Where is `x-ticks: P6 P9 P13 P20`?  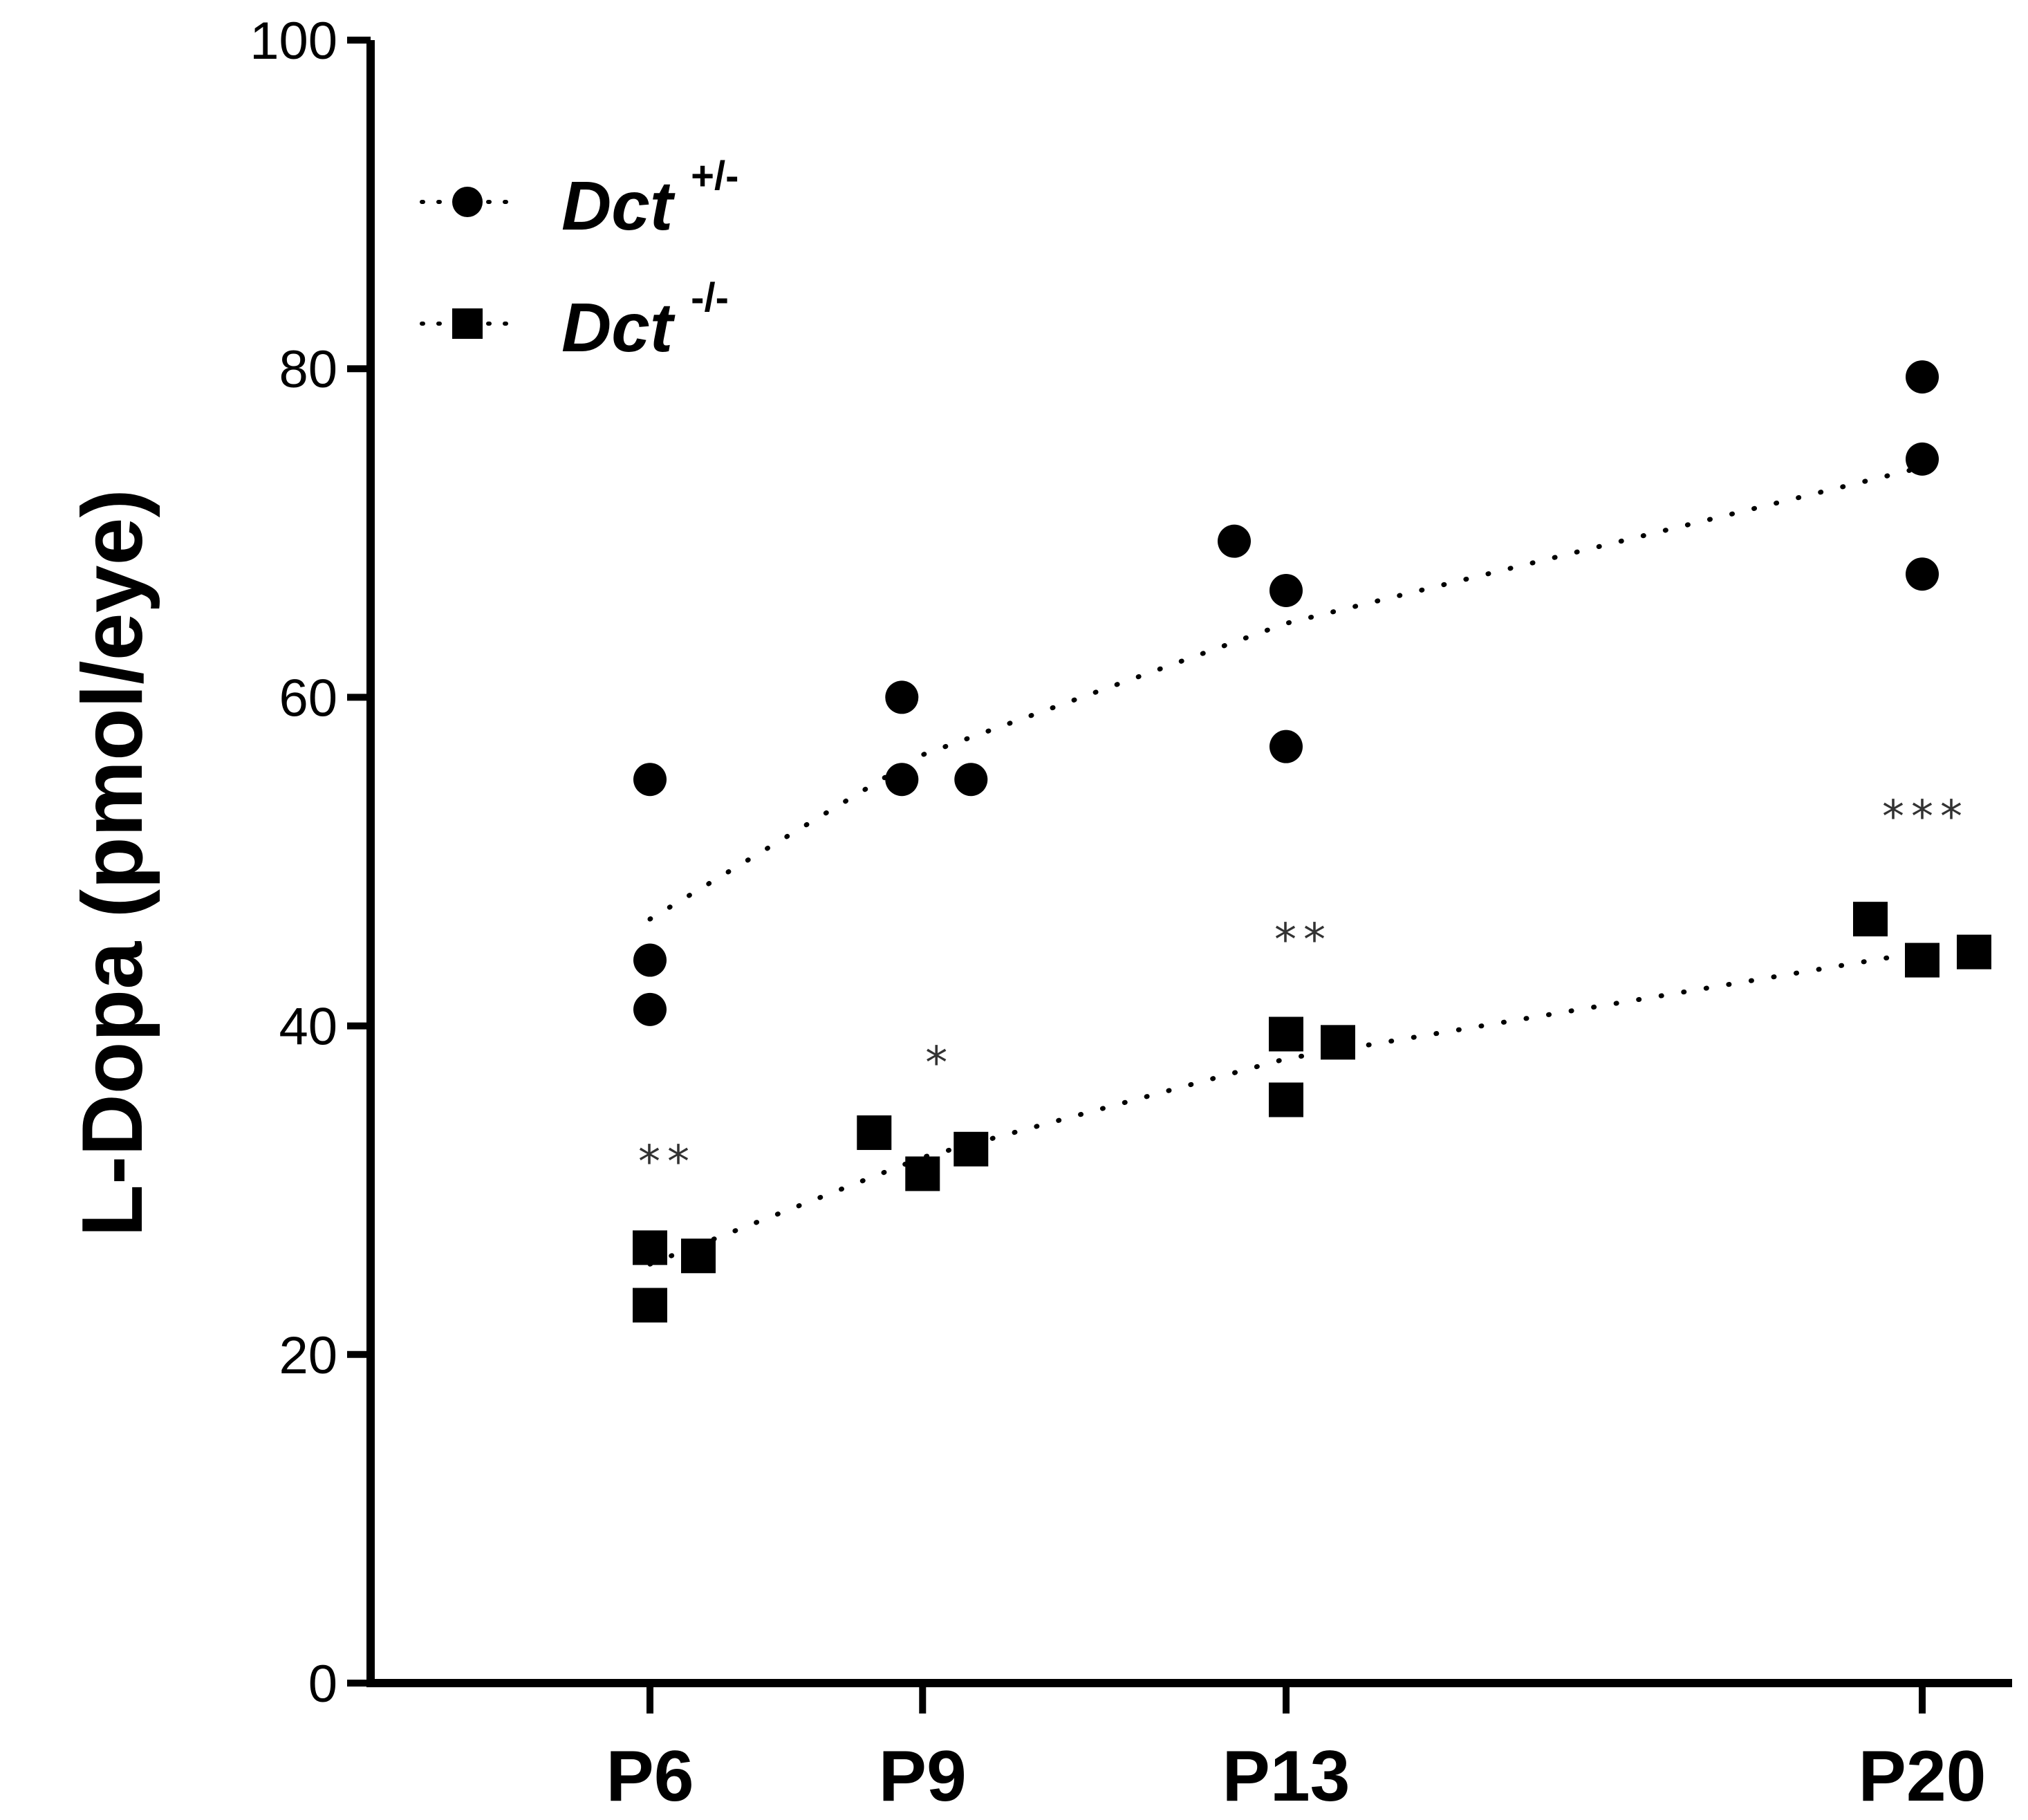 x-ticks: P6 P9 P13 P20 is located at coordinates (1296, 1750).